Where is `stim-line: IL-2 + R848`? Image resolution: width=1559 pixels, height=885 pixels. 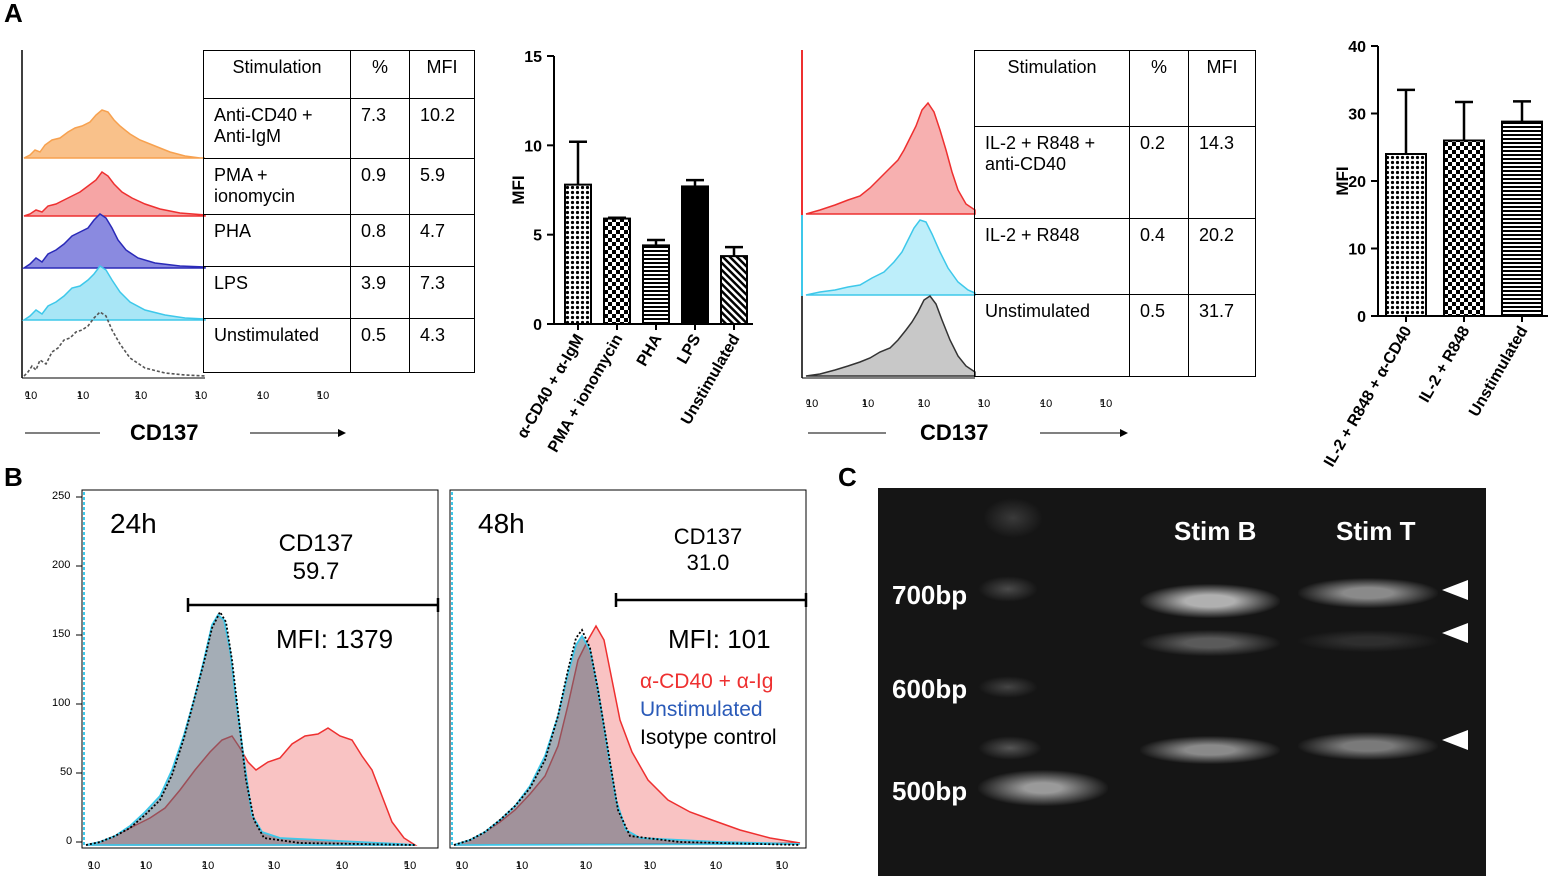 stim-line: IL-2 + R848 is located at coordinates (1052, 256).